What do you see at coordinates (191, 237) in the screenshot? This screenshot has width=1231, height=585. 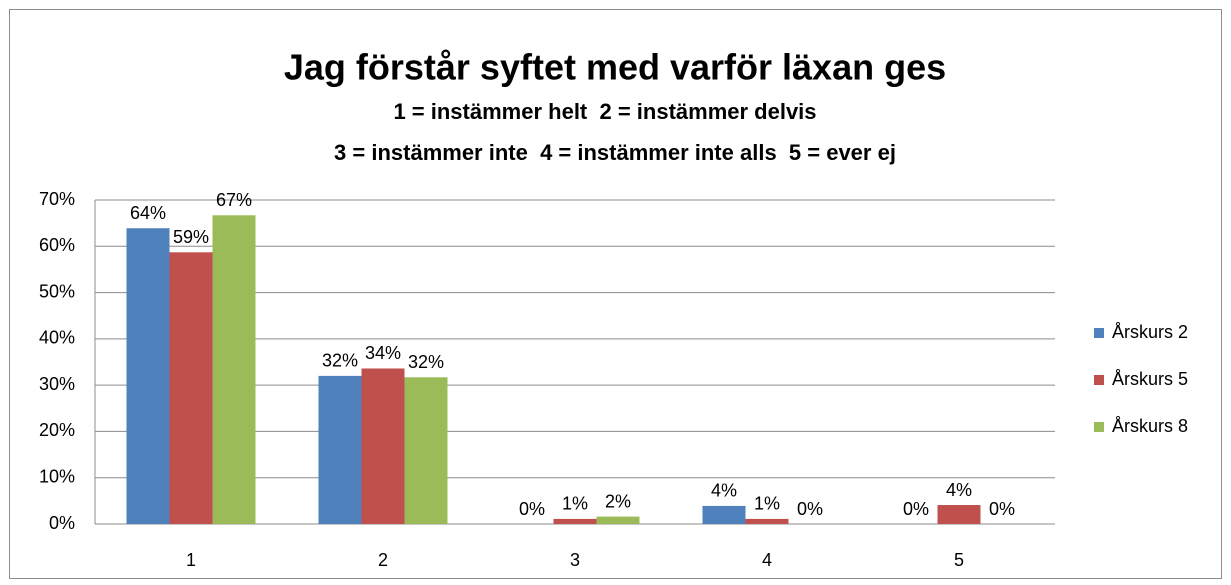 I see `data-label: 59%` at bounding box center [191, 237].